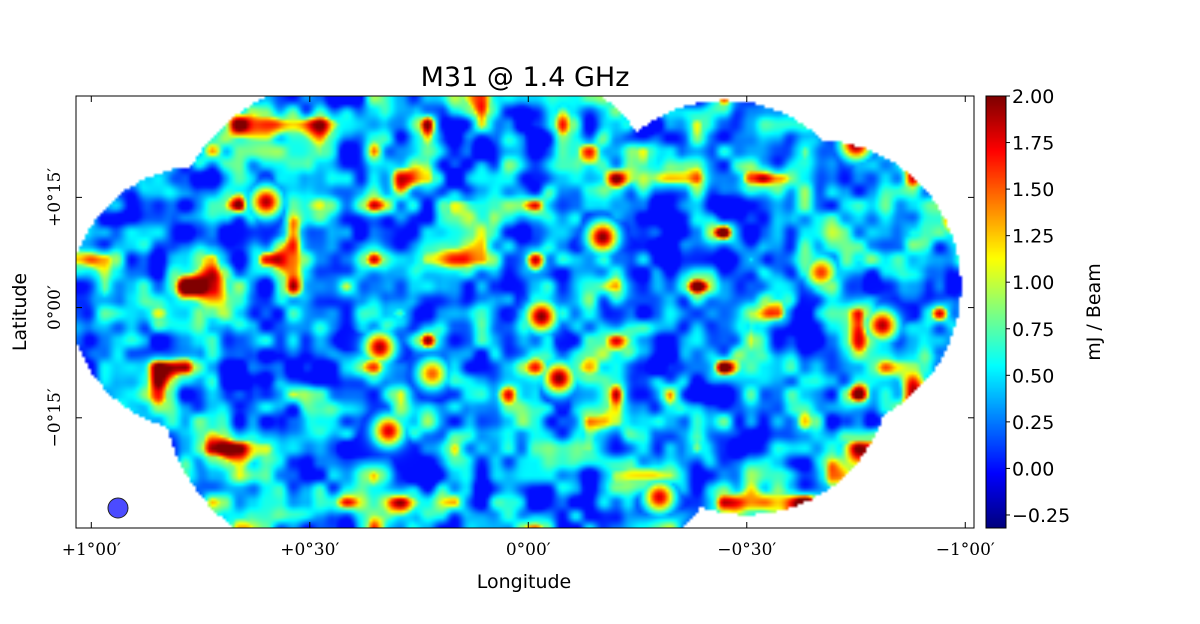 This screenshot has height=624, width=1200. Describe the element at coordinates (528, 550) in the screenshot. I see `x-tick-label: 0°00′` at that location.